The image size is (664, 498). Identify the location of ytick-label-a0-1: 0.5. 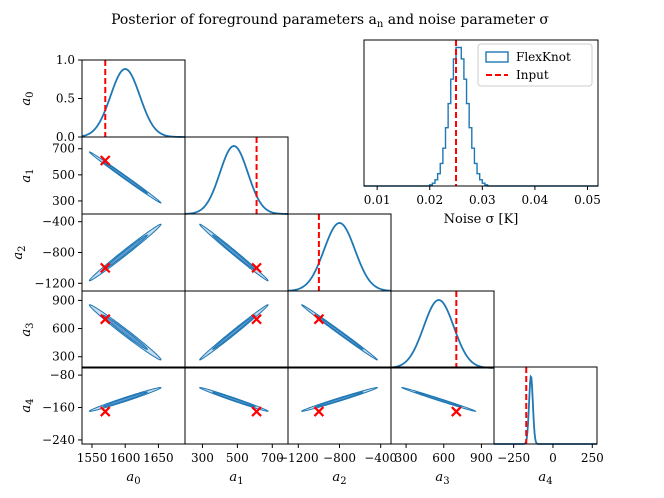
(65, 99).